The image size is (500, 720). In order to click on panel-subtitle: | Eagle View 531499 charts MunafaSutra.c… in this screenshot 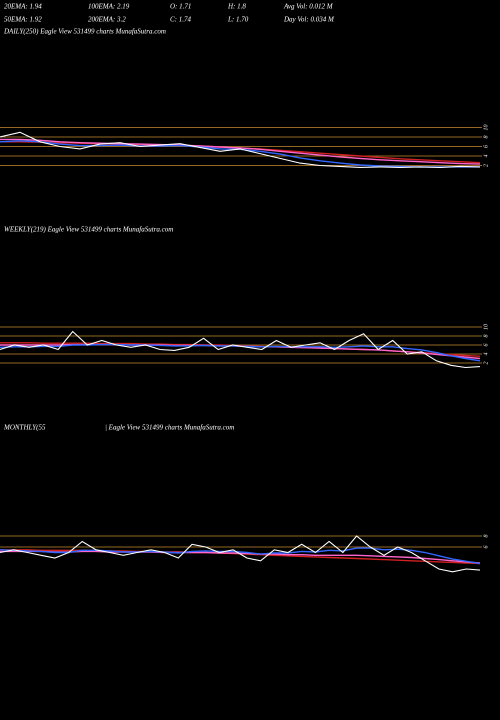, I will do `click(169, 428)`.